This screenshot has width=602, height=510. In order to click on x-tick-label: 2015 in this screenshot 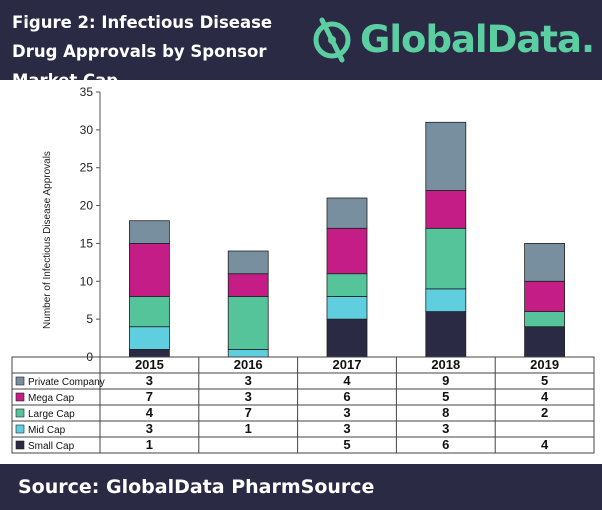, I will do `click(149, 364)`.